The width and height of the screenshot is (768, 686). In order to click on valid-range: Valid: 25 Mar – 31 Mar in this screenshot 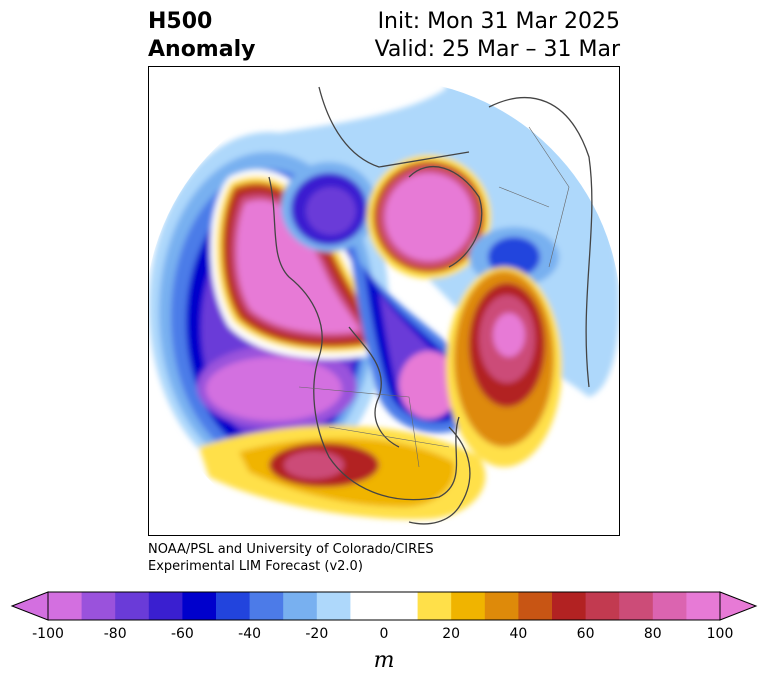, I will do `click(497, 49)`.